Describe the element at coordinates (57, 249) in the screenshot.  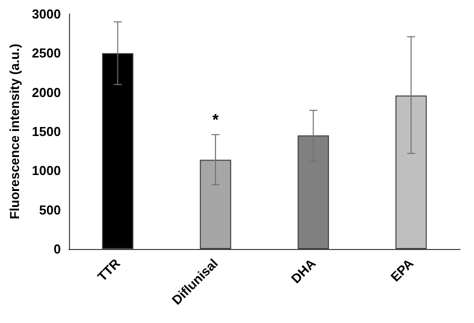
I see `y-tick-label: 0` at that location.